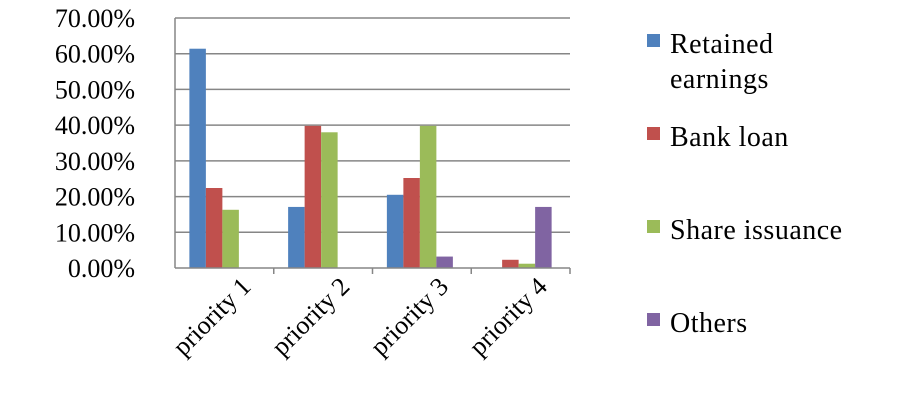  What do you see at coordinates (95, 54) in the screenshot?
I see `y-tick-label: 60.00%` at bounding box center [95, 54].